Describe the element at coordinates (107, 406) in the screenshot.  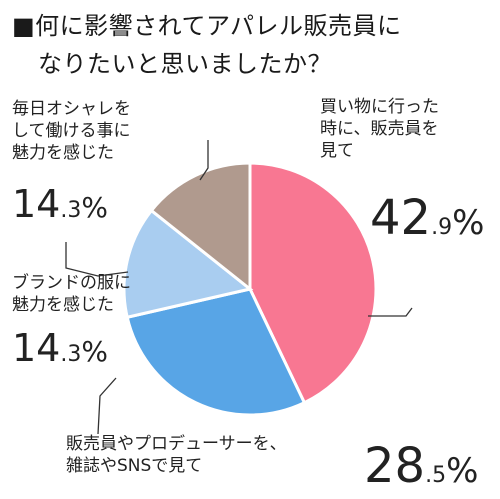
I see `leader-line-media` at that location.